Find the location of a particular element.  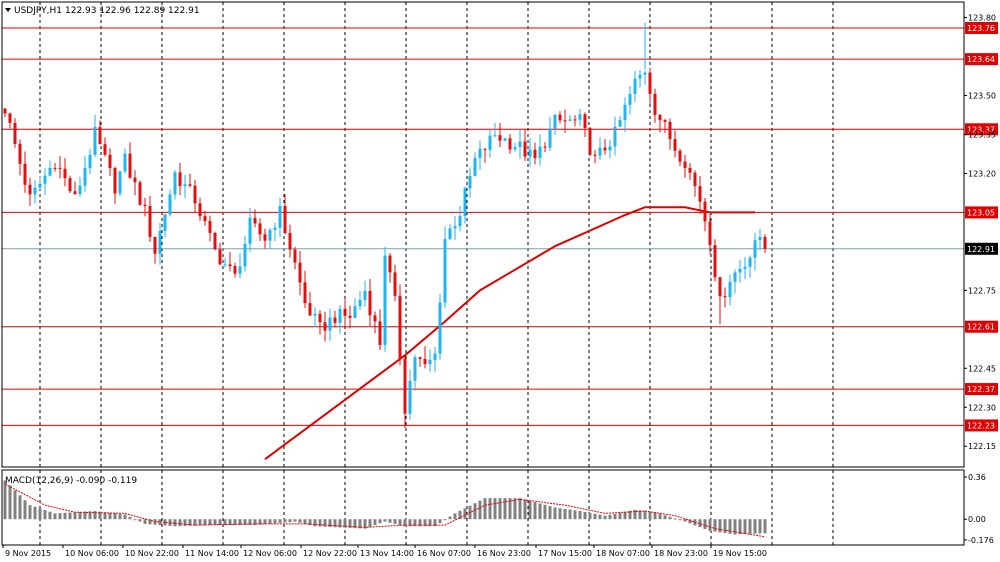

macd-y-tick-label: -0.176 is located at coordinates (981, 540).